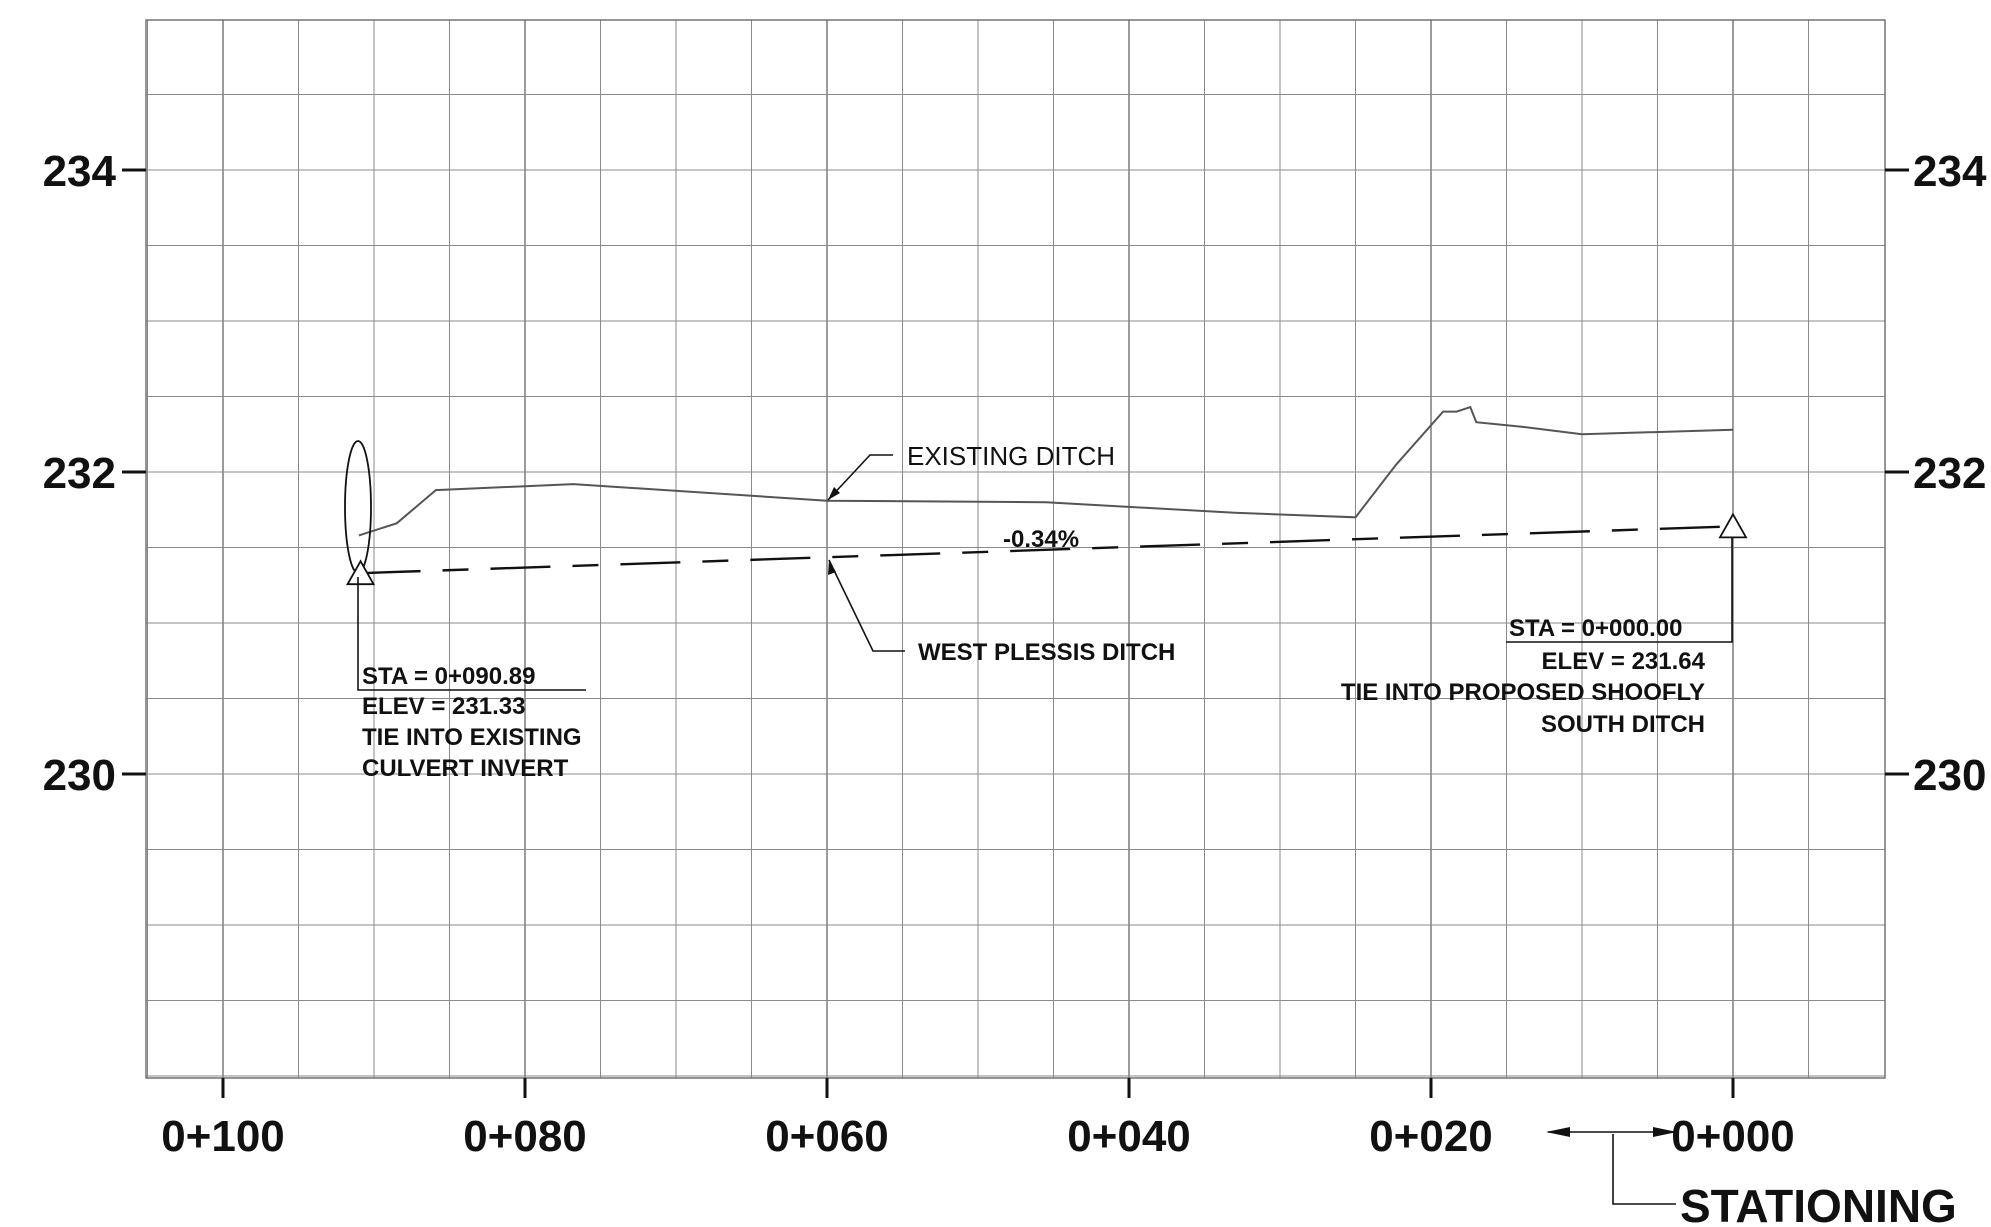  What do you see at coordinates (1619, 590) in the screenshot?
I see `right-tie-leader` at bounding box center [1619, 590].